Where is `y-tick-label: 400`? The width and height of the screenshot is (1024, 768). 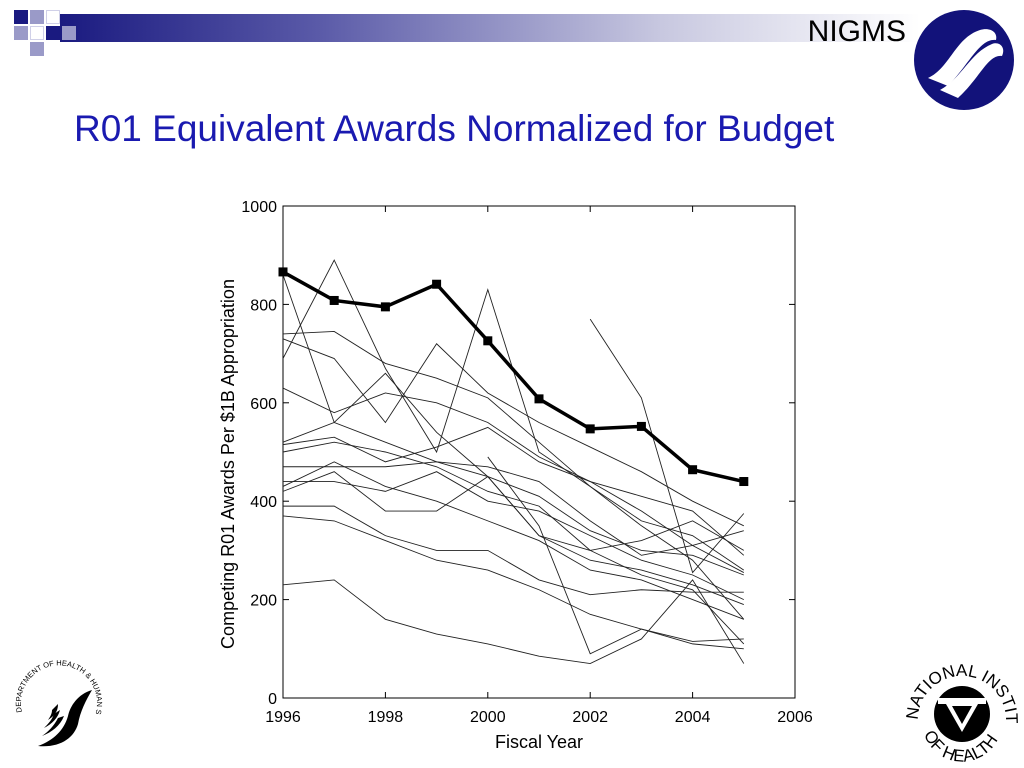
y-tick-label: 400 is located at coordinates (263, 502).